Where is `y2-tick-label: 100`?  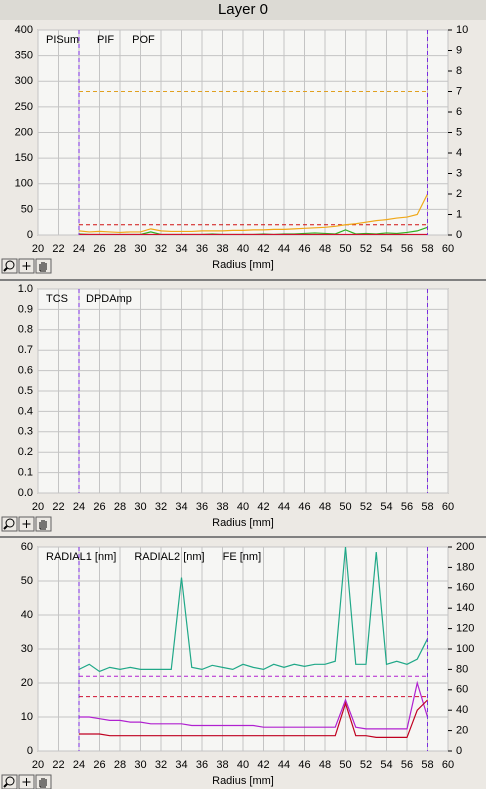 y2-tick-label: 100 is located at coordinates (465, 649).